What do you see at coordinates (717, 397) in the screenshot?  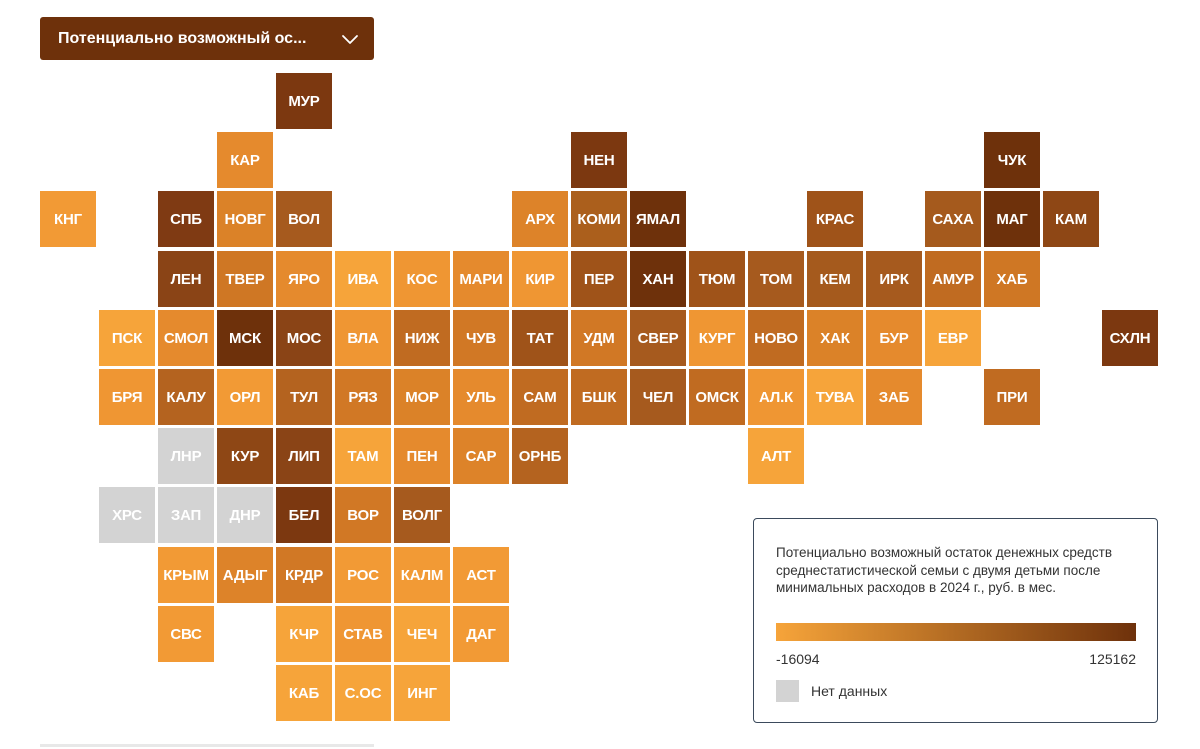 I see `region-tile-омск: ОМСК` at bounding box center [717, 397].